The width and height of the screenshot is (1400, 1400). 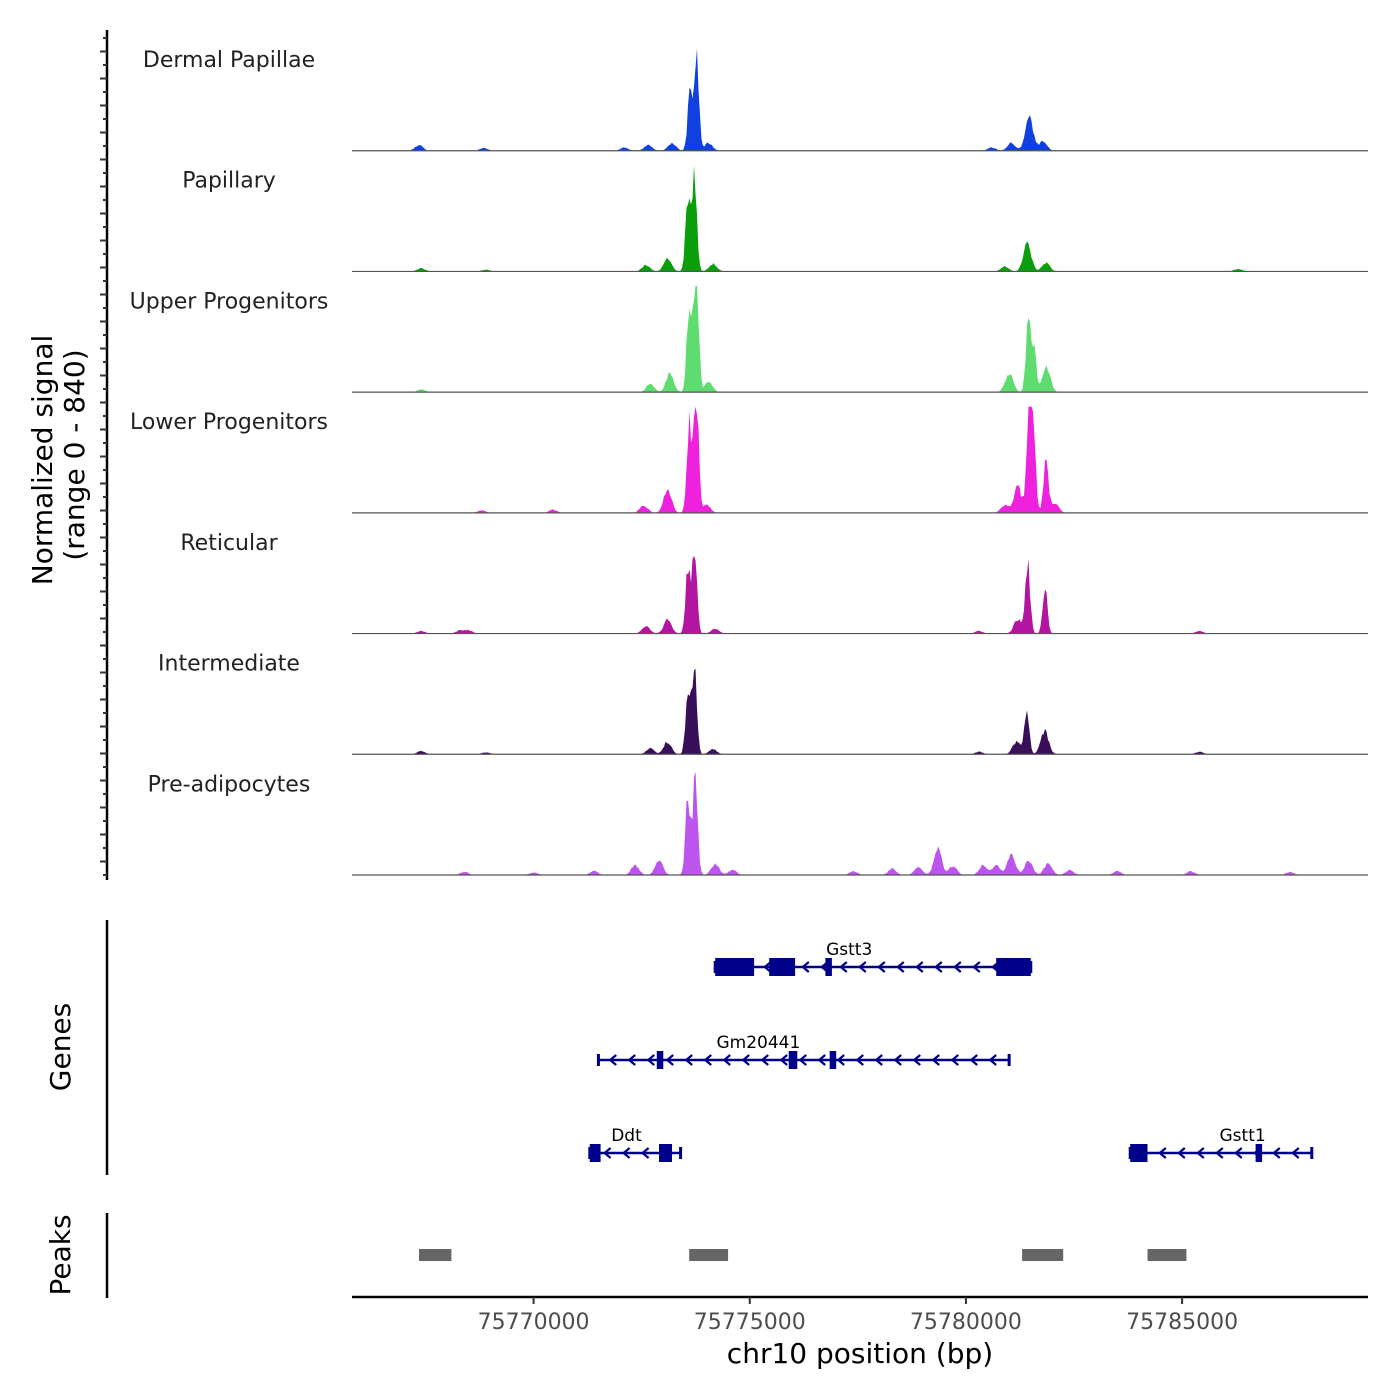 I want to click on x-axis-ticks: 75770000 75775000 75780000 75785000, so click(x=858, y=1316).